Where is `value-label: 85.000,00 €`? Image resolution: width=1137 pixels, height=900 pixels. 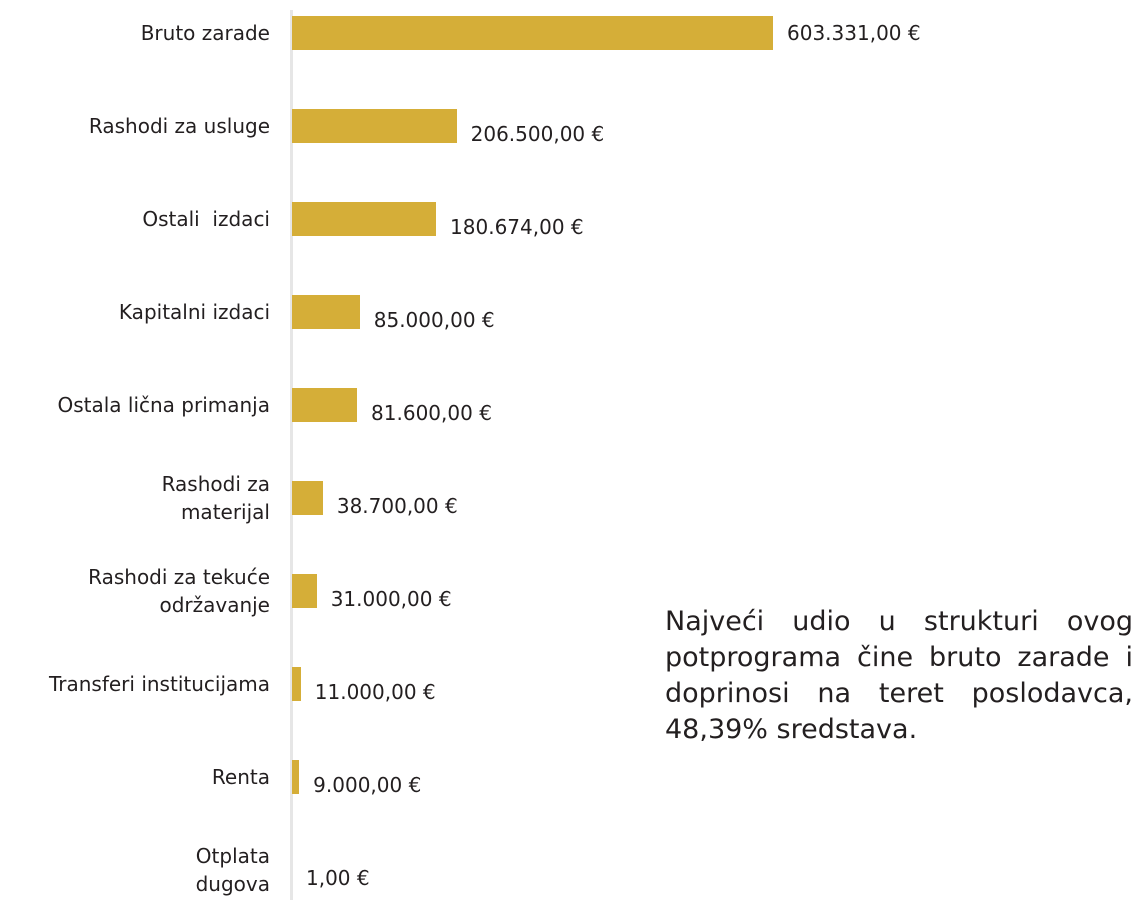
value-label: 85.000,00 € is located at coordinates (434, 320).